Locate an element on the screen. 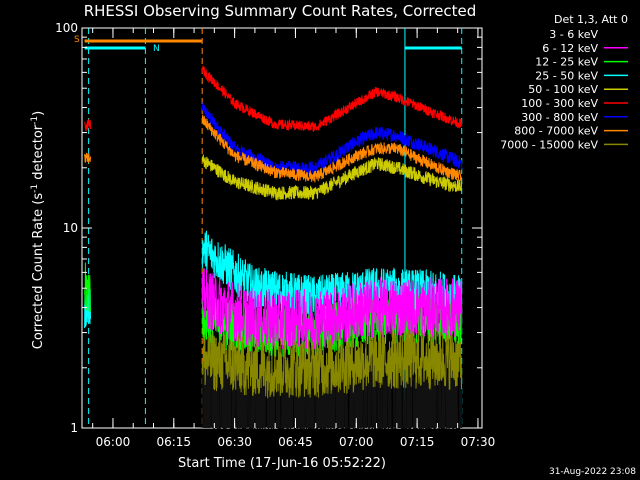 The width and height of the screenshot is (640, 480). legend-label: 6 - 12 keV is located at coordinates (570, 48).